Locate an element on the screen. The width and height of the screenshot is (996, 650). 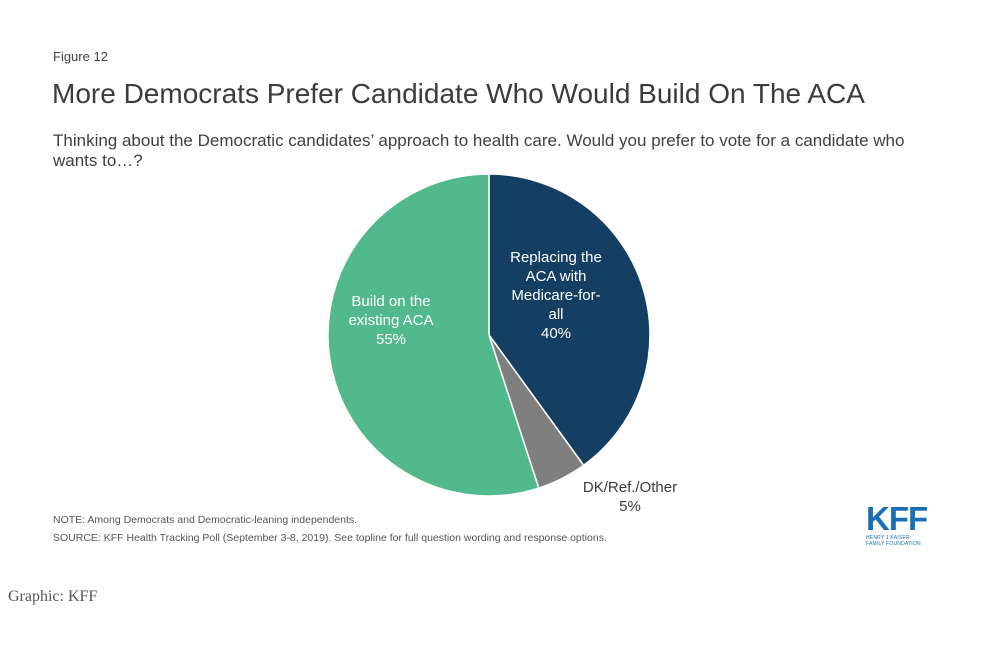
pie-slice-label-3: Build on the existing ACA 55% is located at coordinates (390, 320).